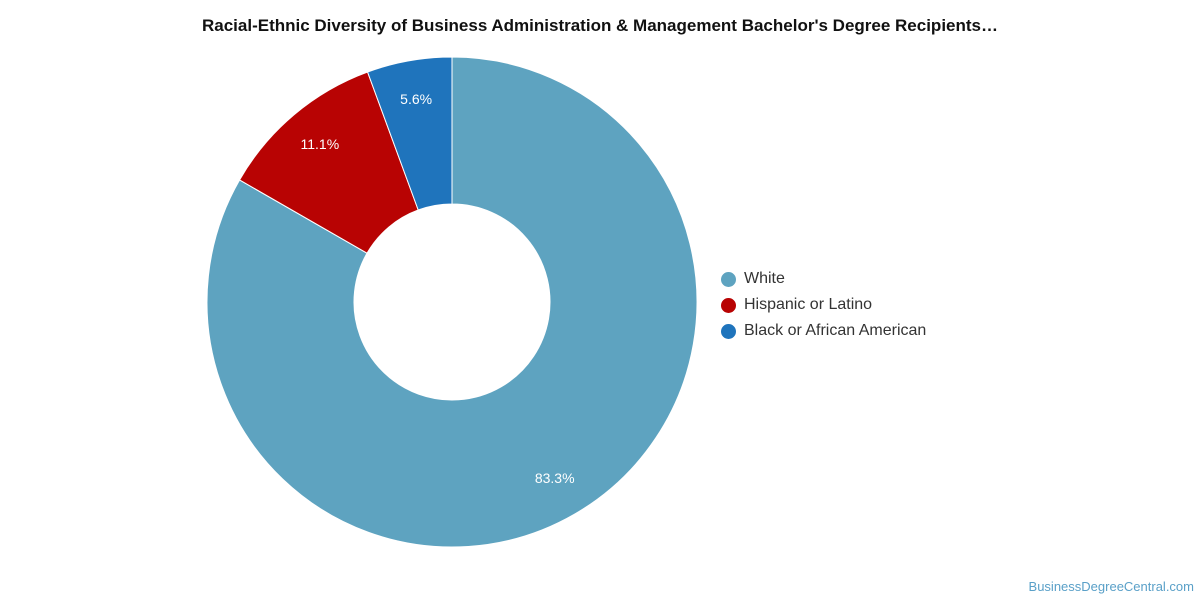  Describe the element at coordinates (555, 478) in the screenshot. I see `slice-label-white: 83.3%` at that location.